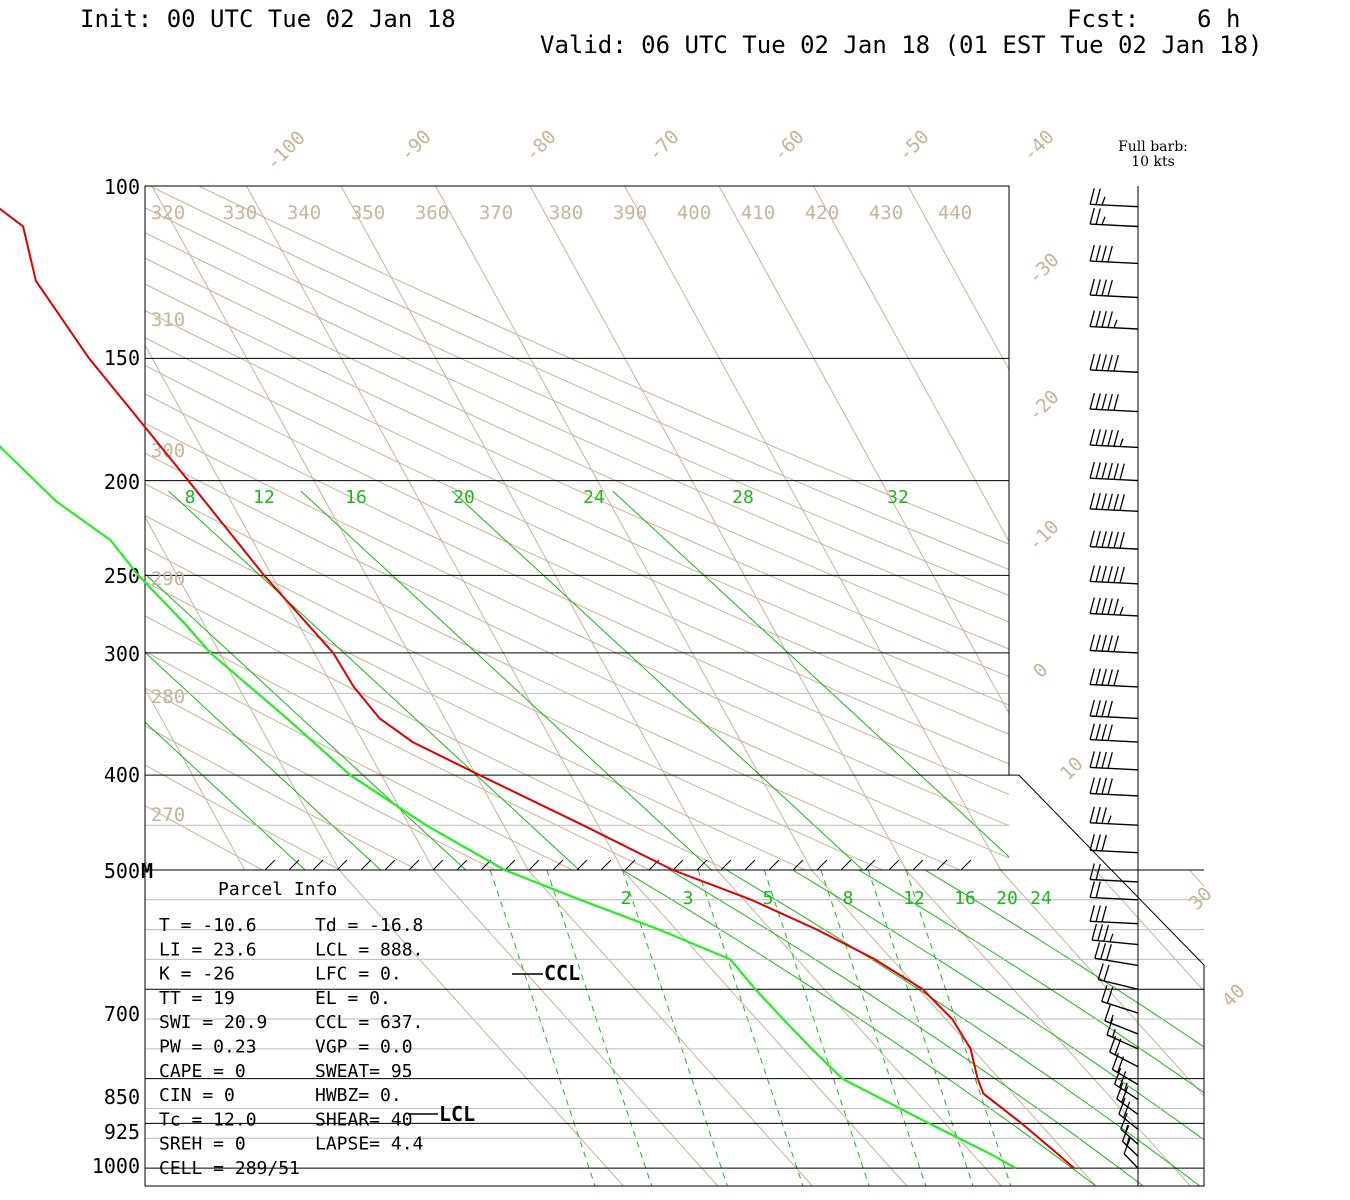 This screenshot has width=1350, height=1200. I want to click on lcl-label: LCL, so click(457, 1114).